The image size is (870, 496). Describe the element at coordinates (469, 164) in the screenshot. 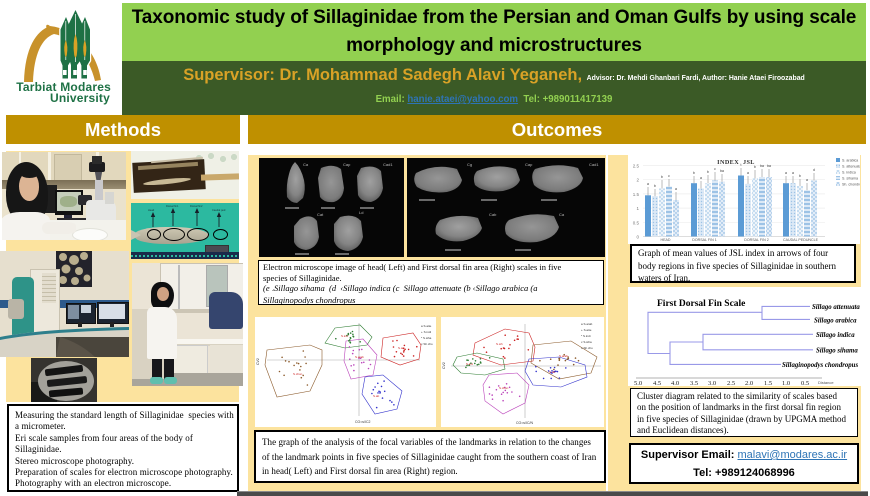

I see `svg-text: Cg` at that location.